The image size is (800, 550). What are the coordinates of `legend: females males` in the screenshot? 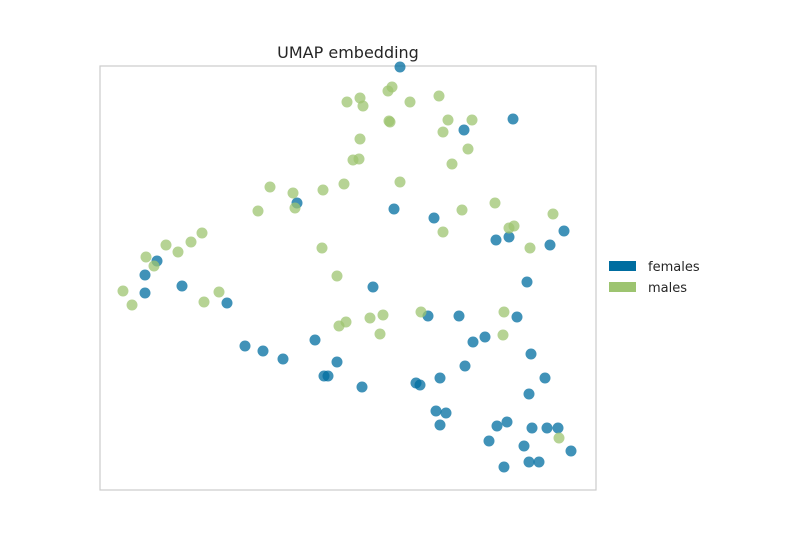 It's located at (654, 278).